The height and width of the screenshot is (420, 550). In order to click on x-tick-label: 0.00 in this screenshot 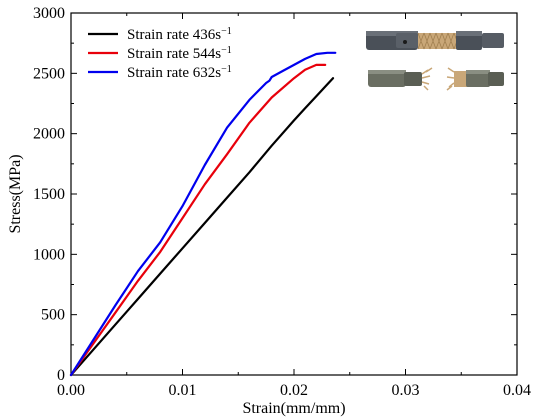, I will do `click(71, 390)`.